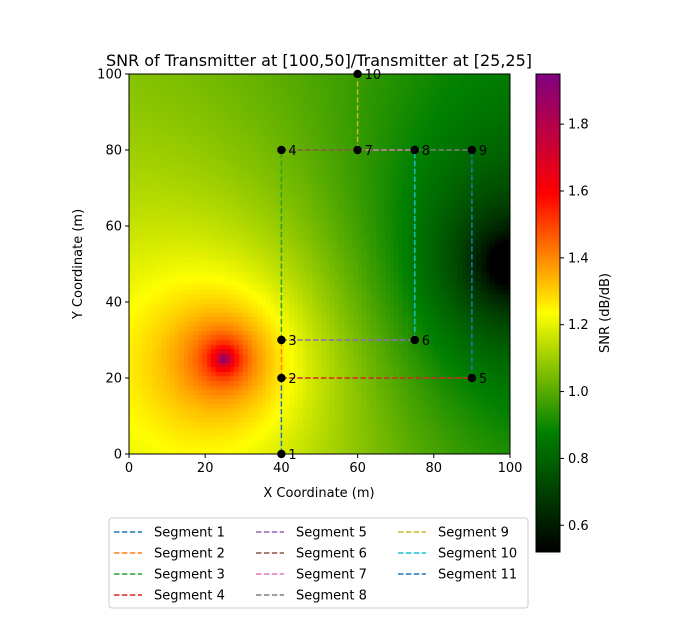 The height and width of the screenshot is (620, 684). Describe the element at coordinates (189, 596) in the screenshot. I see `legend-label: Segment 4` at that location.